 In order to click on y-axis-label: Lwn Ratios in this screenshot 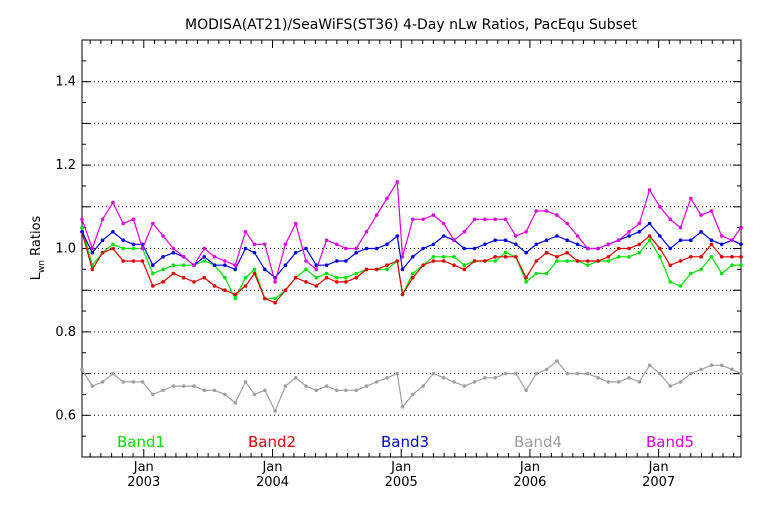, I will do `click(38, 247)`.